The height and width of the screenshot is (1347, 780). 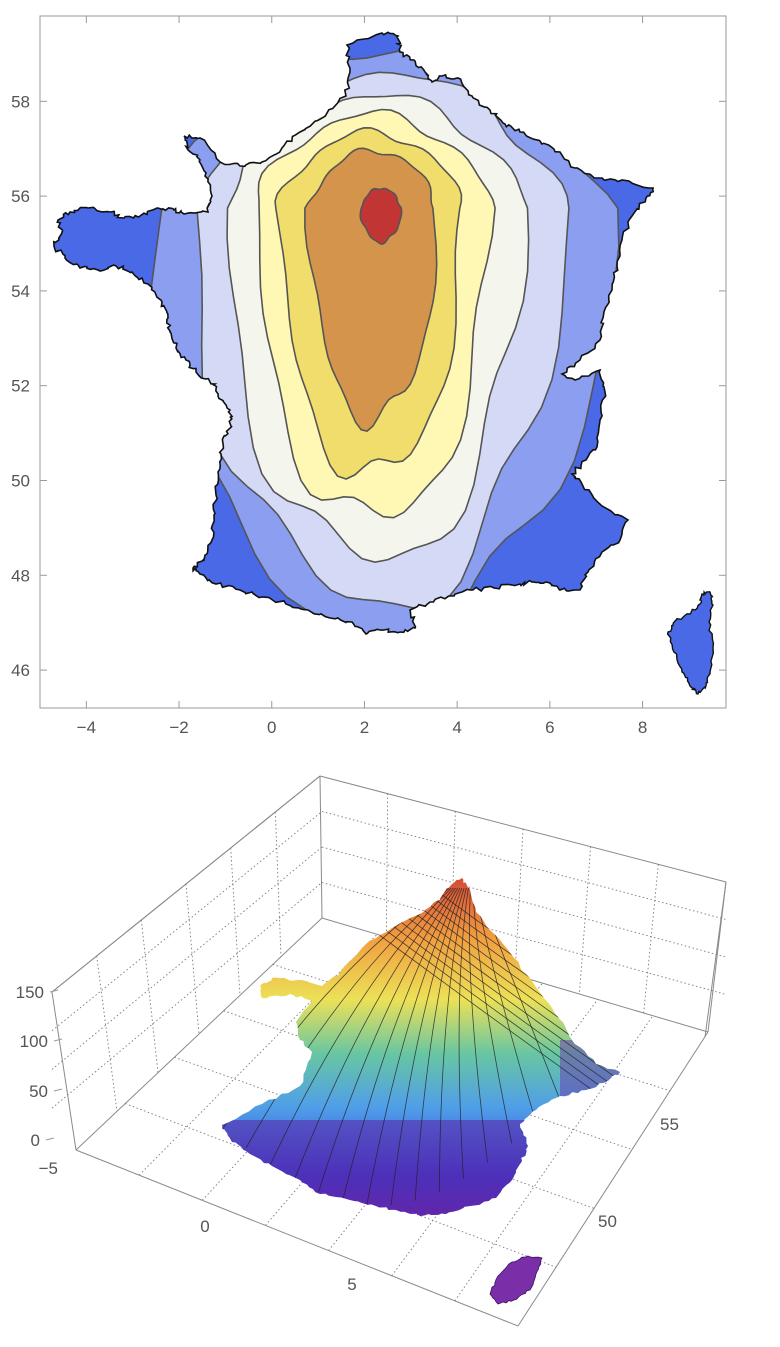 What do you see at coordinates (271, 727) in the screenshot?
I see `x-tick-label: 0` at bounding box center [271, 727].